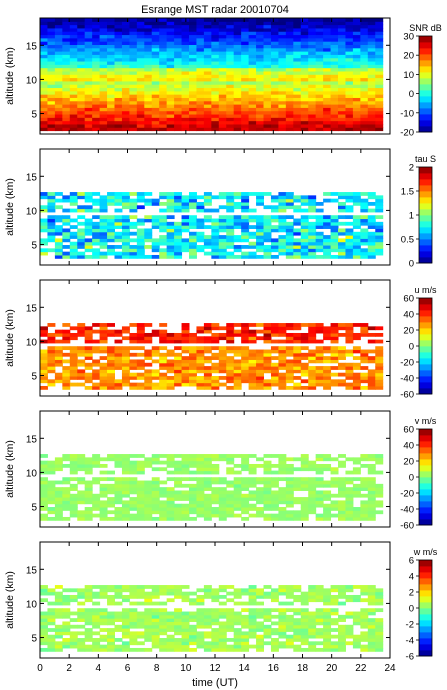 The image size is (447, 690). Describe the element at coordinates (69, 668) in the screenshot. I see `x-tick-label: 2` at that location.